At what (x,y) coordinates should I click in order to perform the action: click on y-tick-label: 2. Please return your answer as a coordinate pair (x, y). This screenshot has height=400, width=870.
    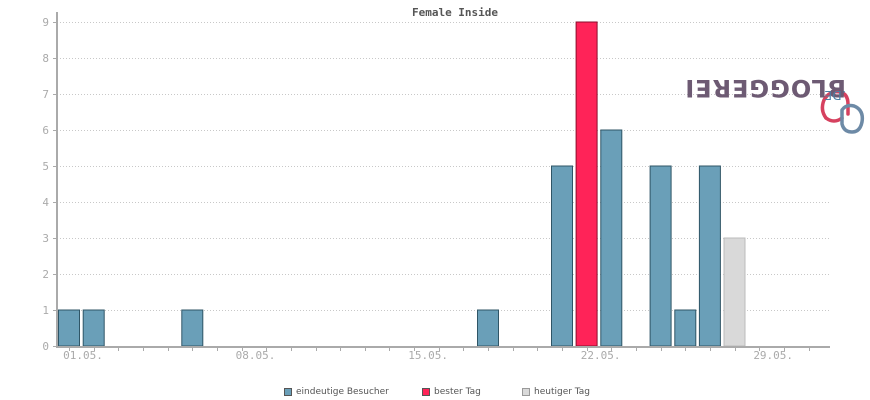
    Looking at the image, I should click on (45, 274).